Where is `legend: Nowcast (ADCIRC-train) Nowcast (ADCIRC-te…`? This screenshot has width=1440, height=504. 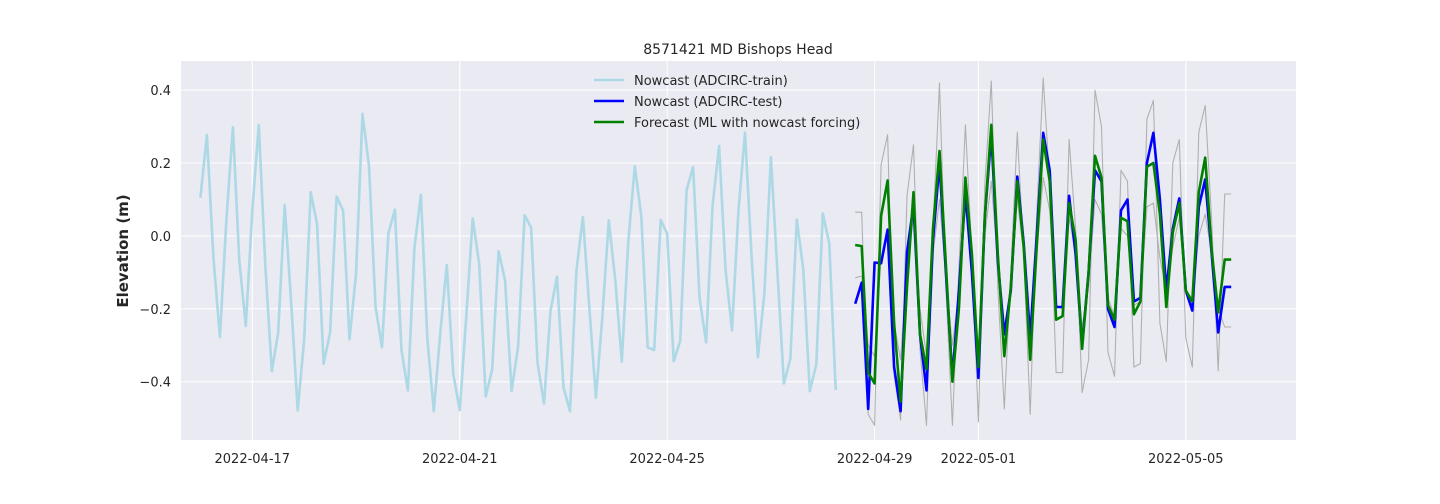
legend: Nowcast (ADCIRC-train) Nowcast (ADCIRC-te… is located at coordinates (727, 102).